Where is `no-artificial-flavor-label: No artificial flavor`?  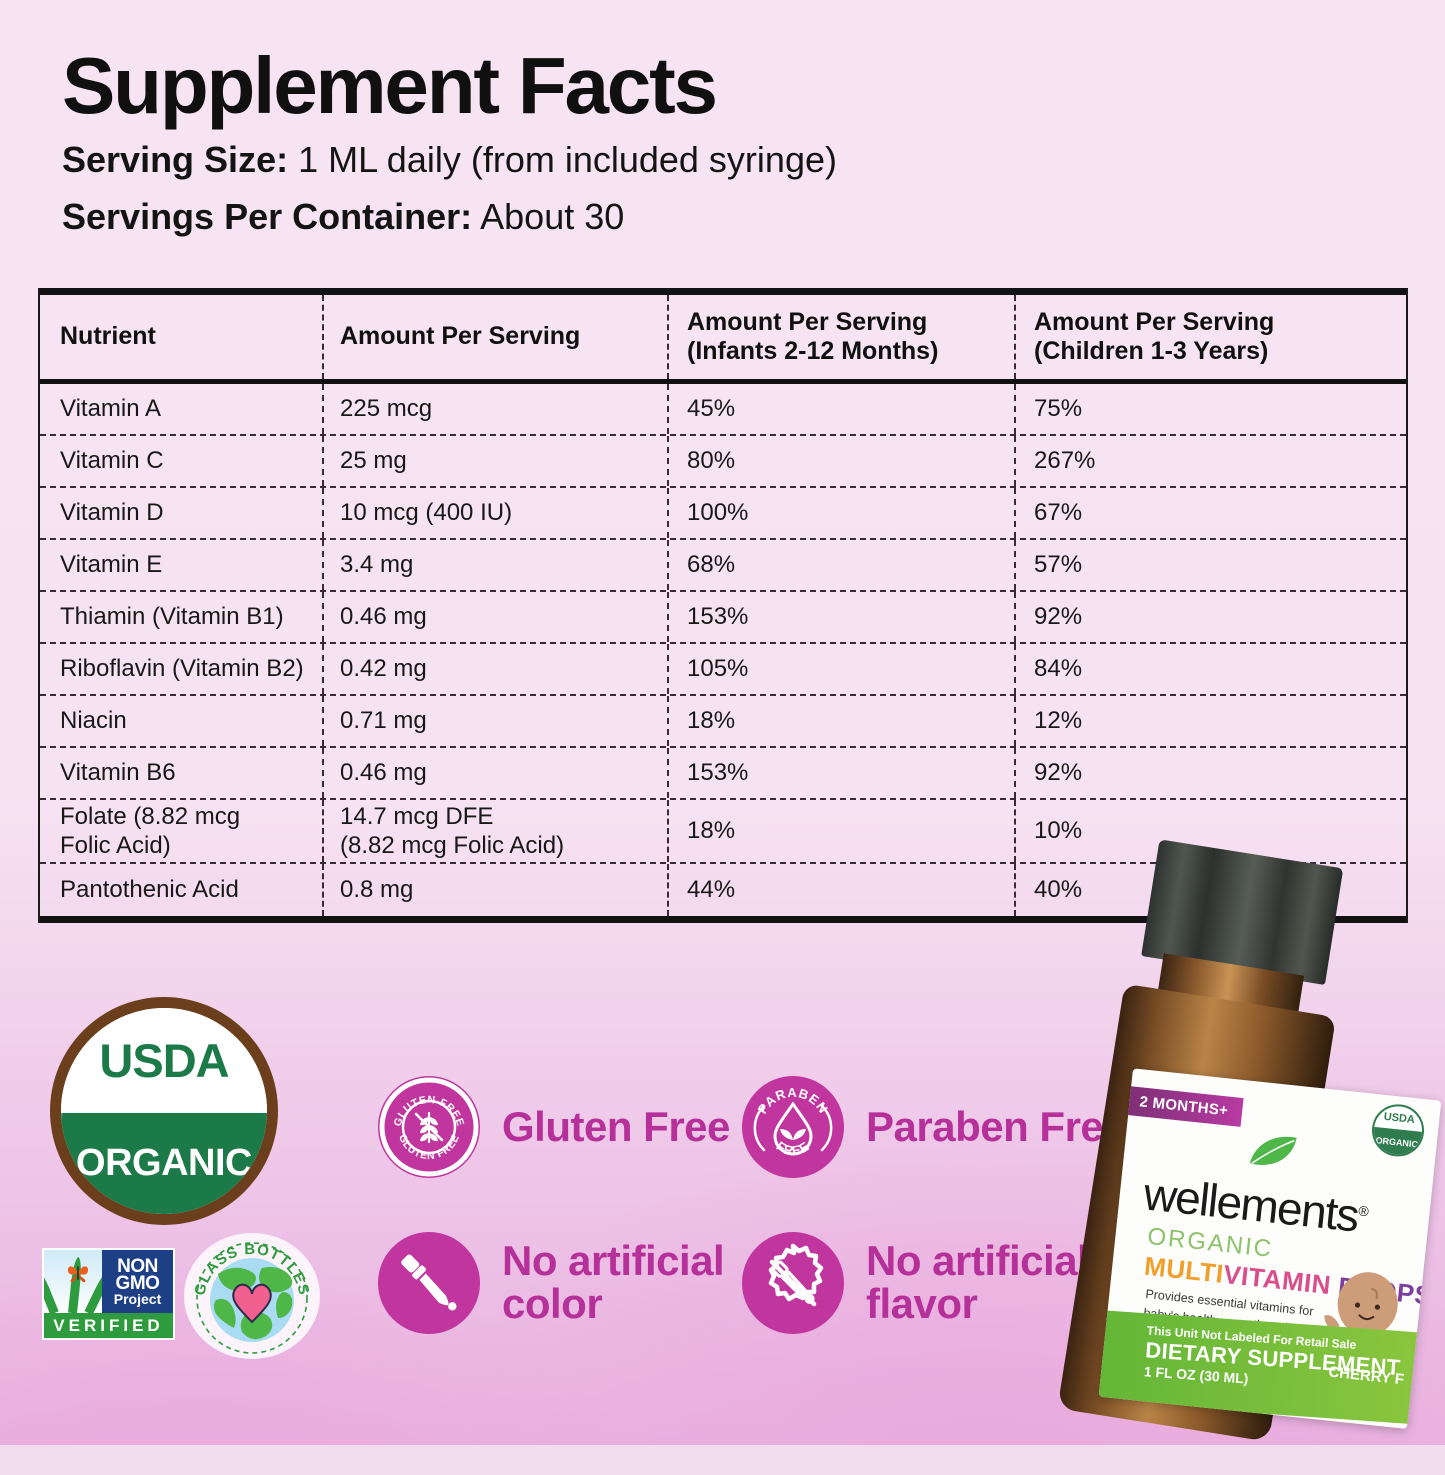 no-artificial-flavor-label: No artificial flavor is located at coordinates (977, 1282).